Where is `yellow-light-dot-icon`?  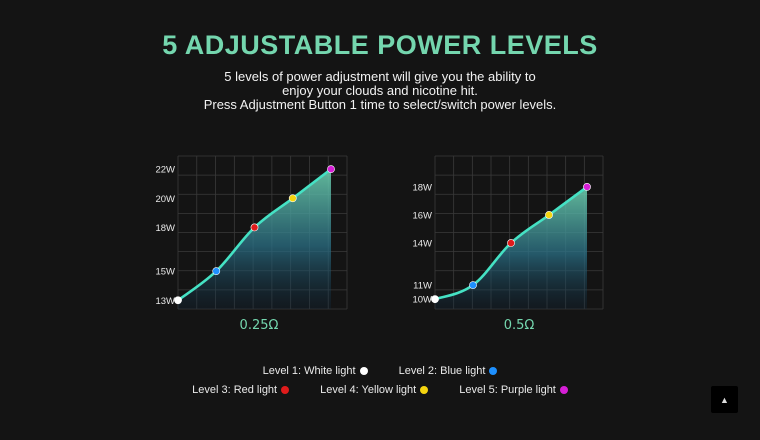 yellow-light-dot-icon is located at coordinates (424, 390).